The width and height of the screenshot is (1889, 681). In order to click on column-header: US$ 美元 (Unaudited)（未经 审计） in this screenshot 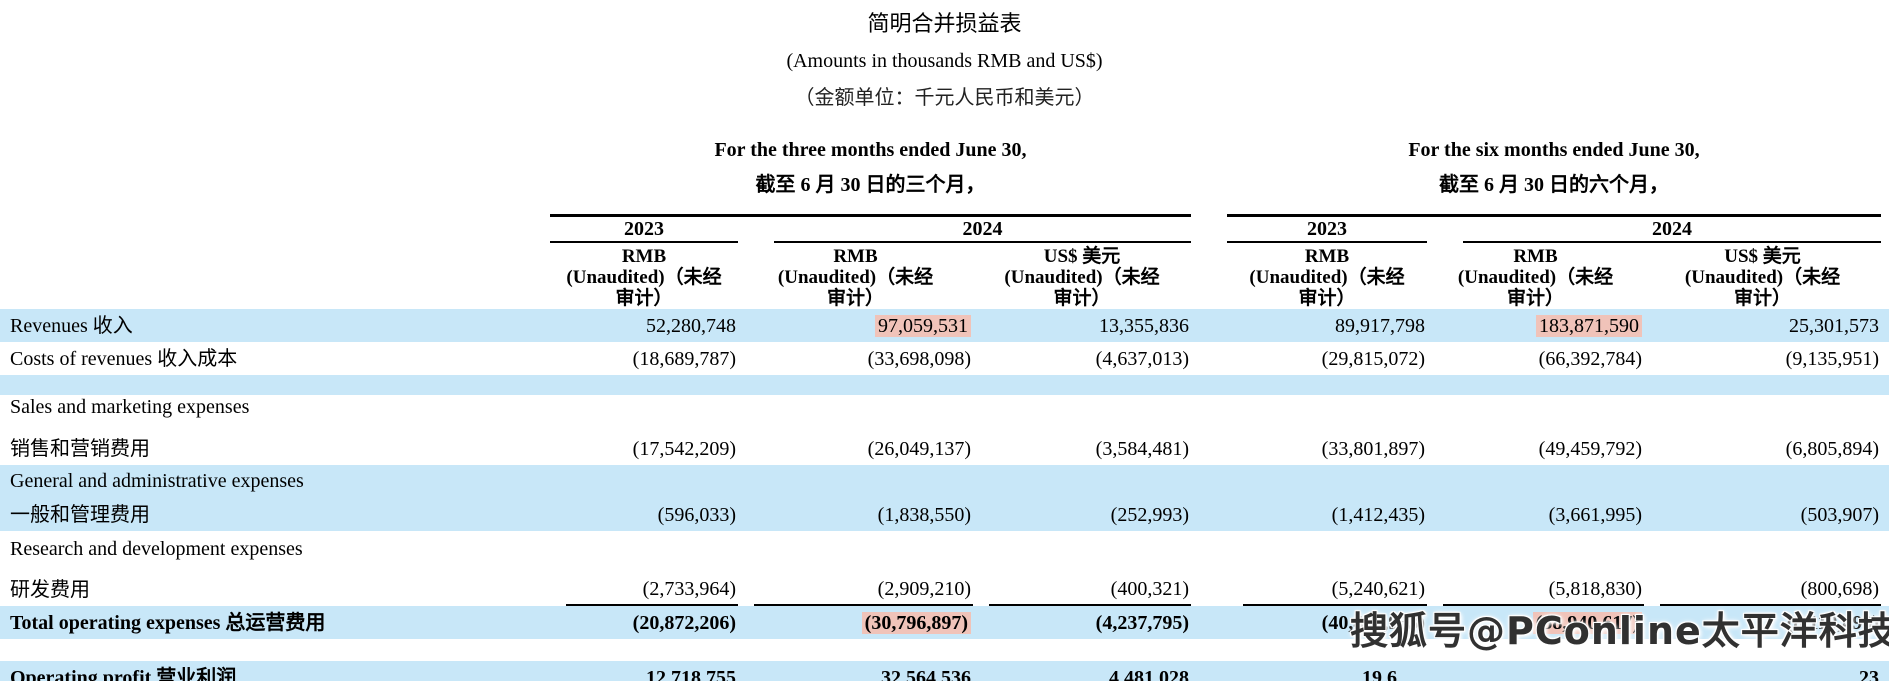, I will do `click(1762, 277)`.